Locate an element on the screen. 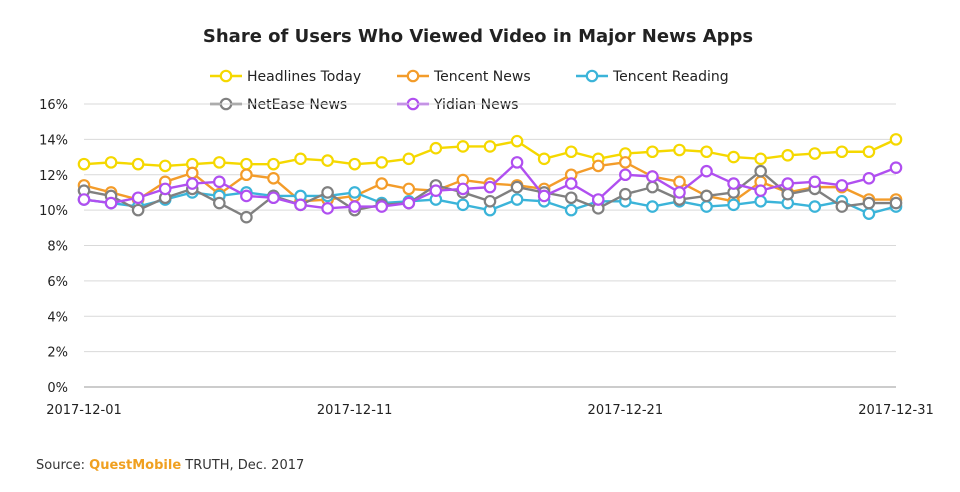  y-tick-label: 4% is located at coordinates (57, 317).